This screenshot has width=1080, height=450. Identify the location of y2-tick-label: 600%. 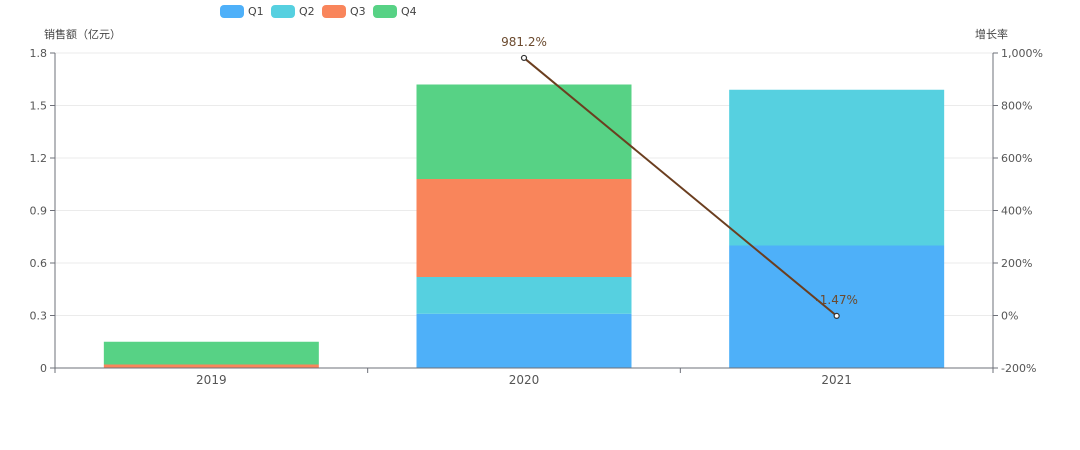
(1016, 158).